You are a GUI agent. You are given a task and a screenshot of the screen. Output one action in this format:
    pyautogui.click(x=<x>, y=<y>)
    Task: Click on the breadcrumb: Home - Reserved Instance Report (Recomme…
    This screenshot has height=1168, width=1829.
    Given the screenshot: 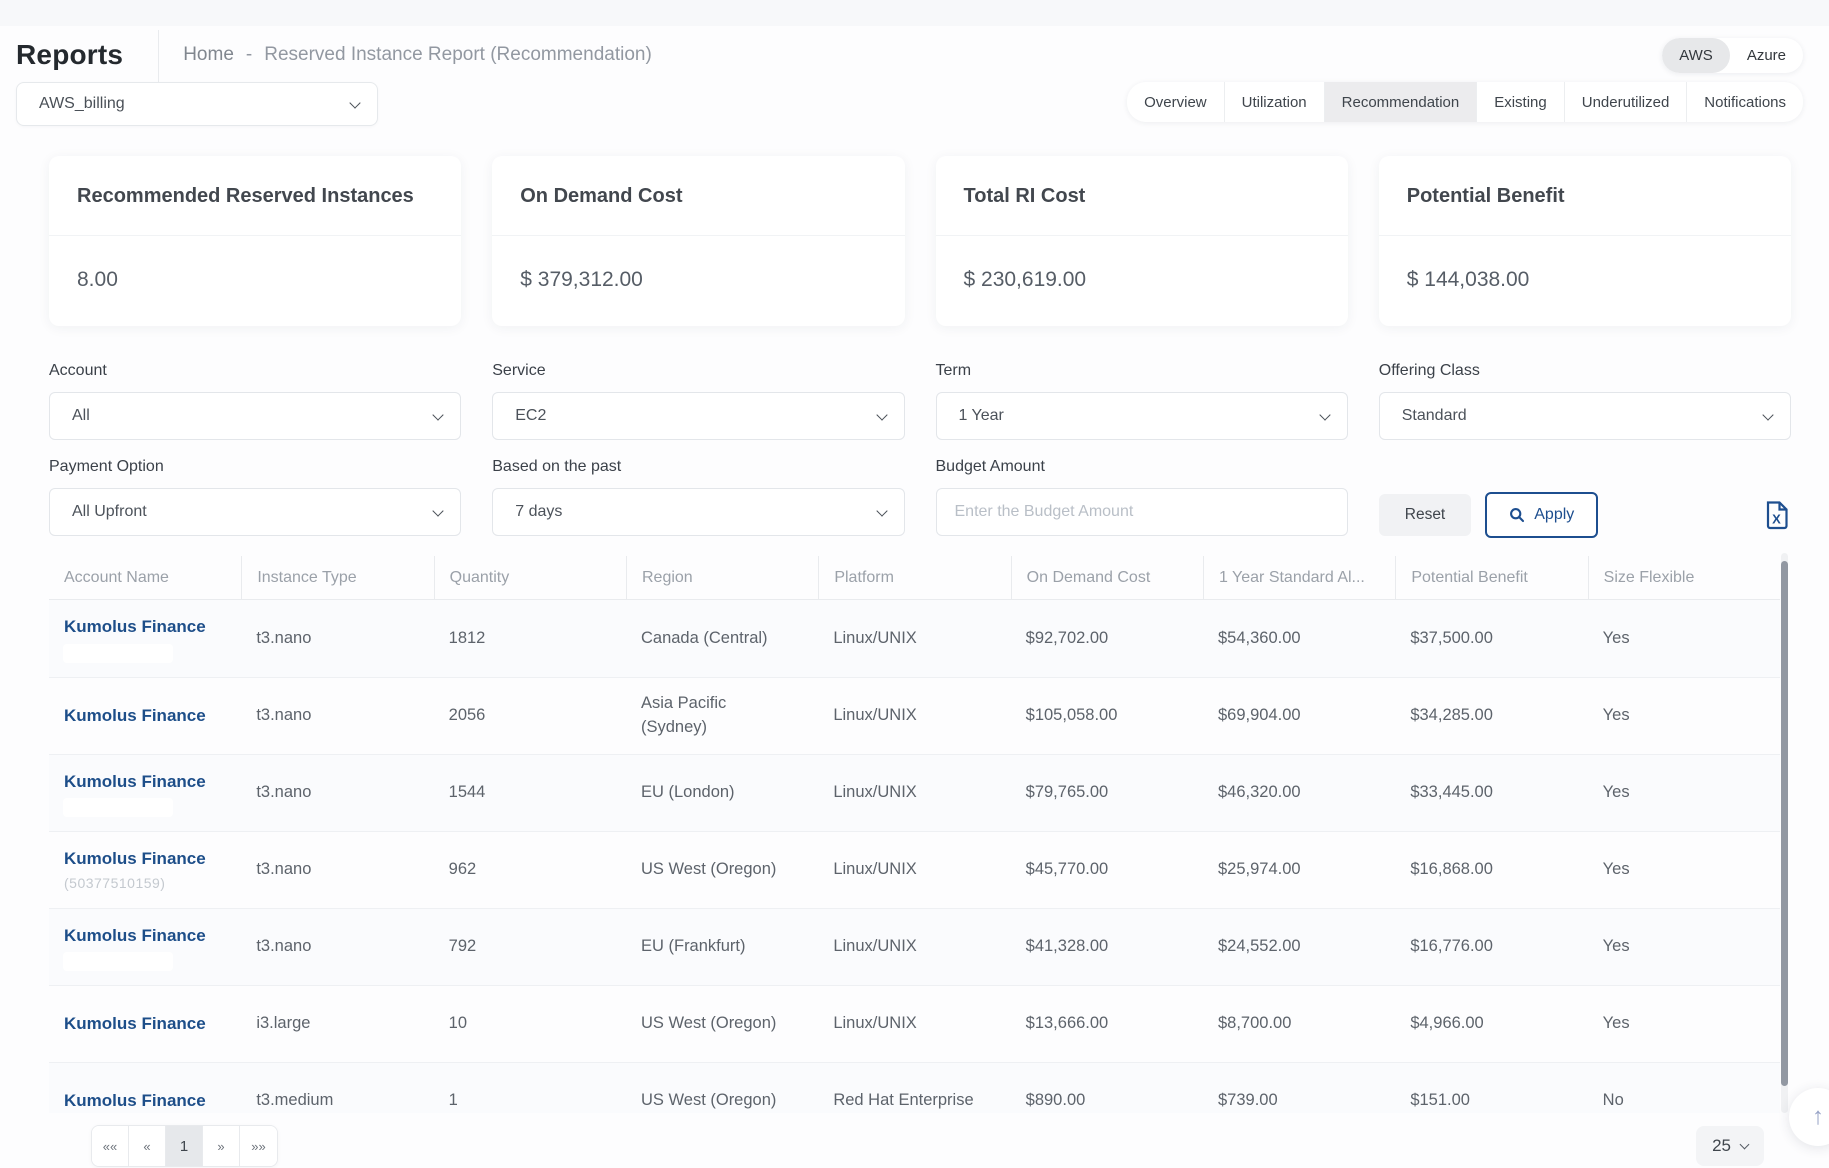 What is the action you would take?
    pyautogui.click(x=417, y=55)
    